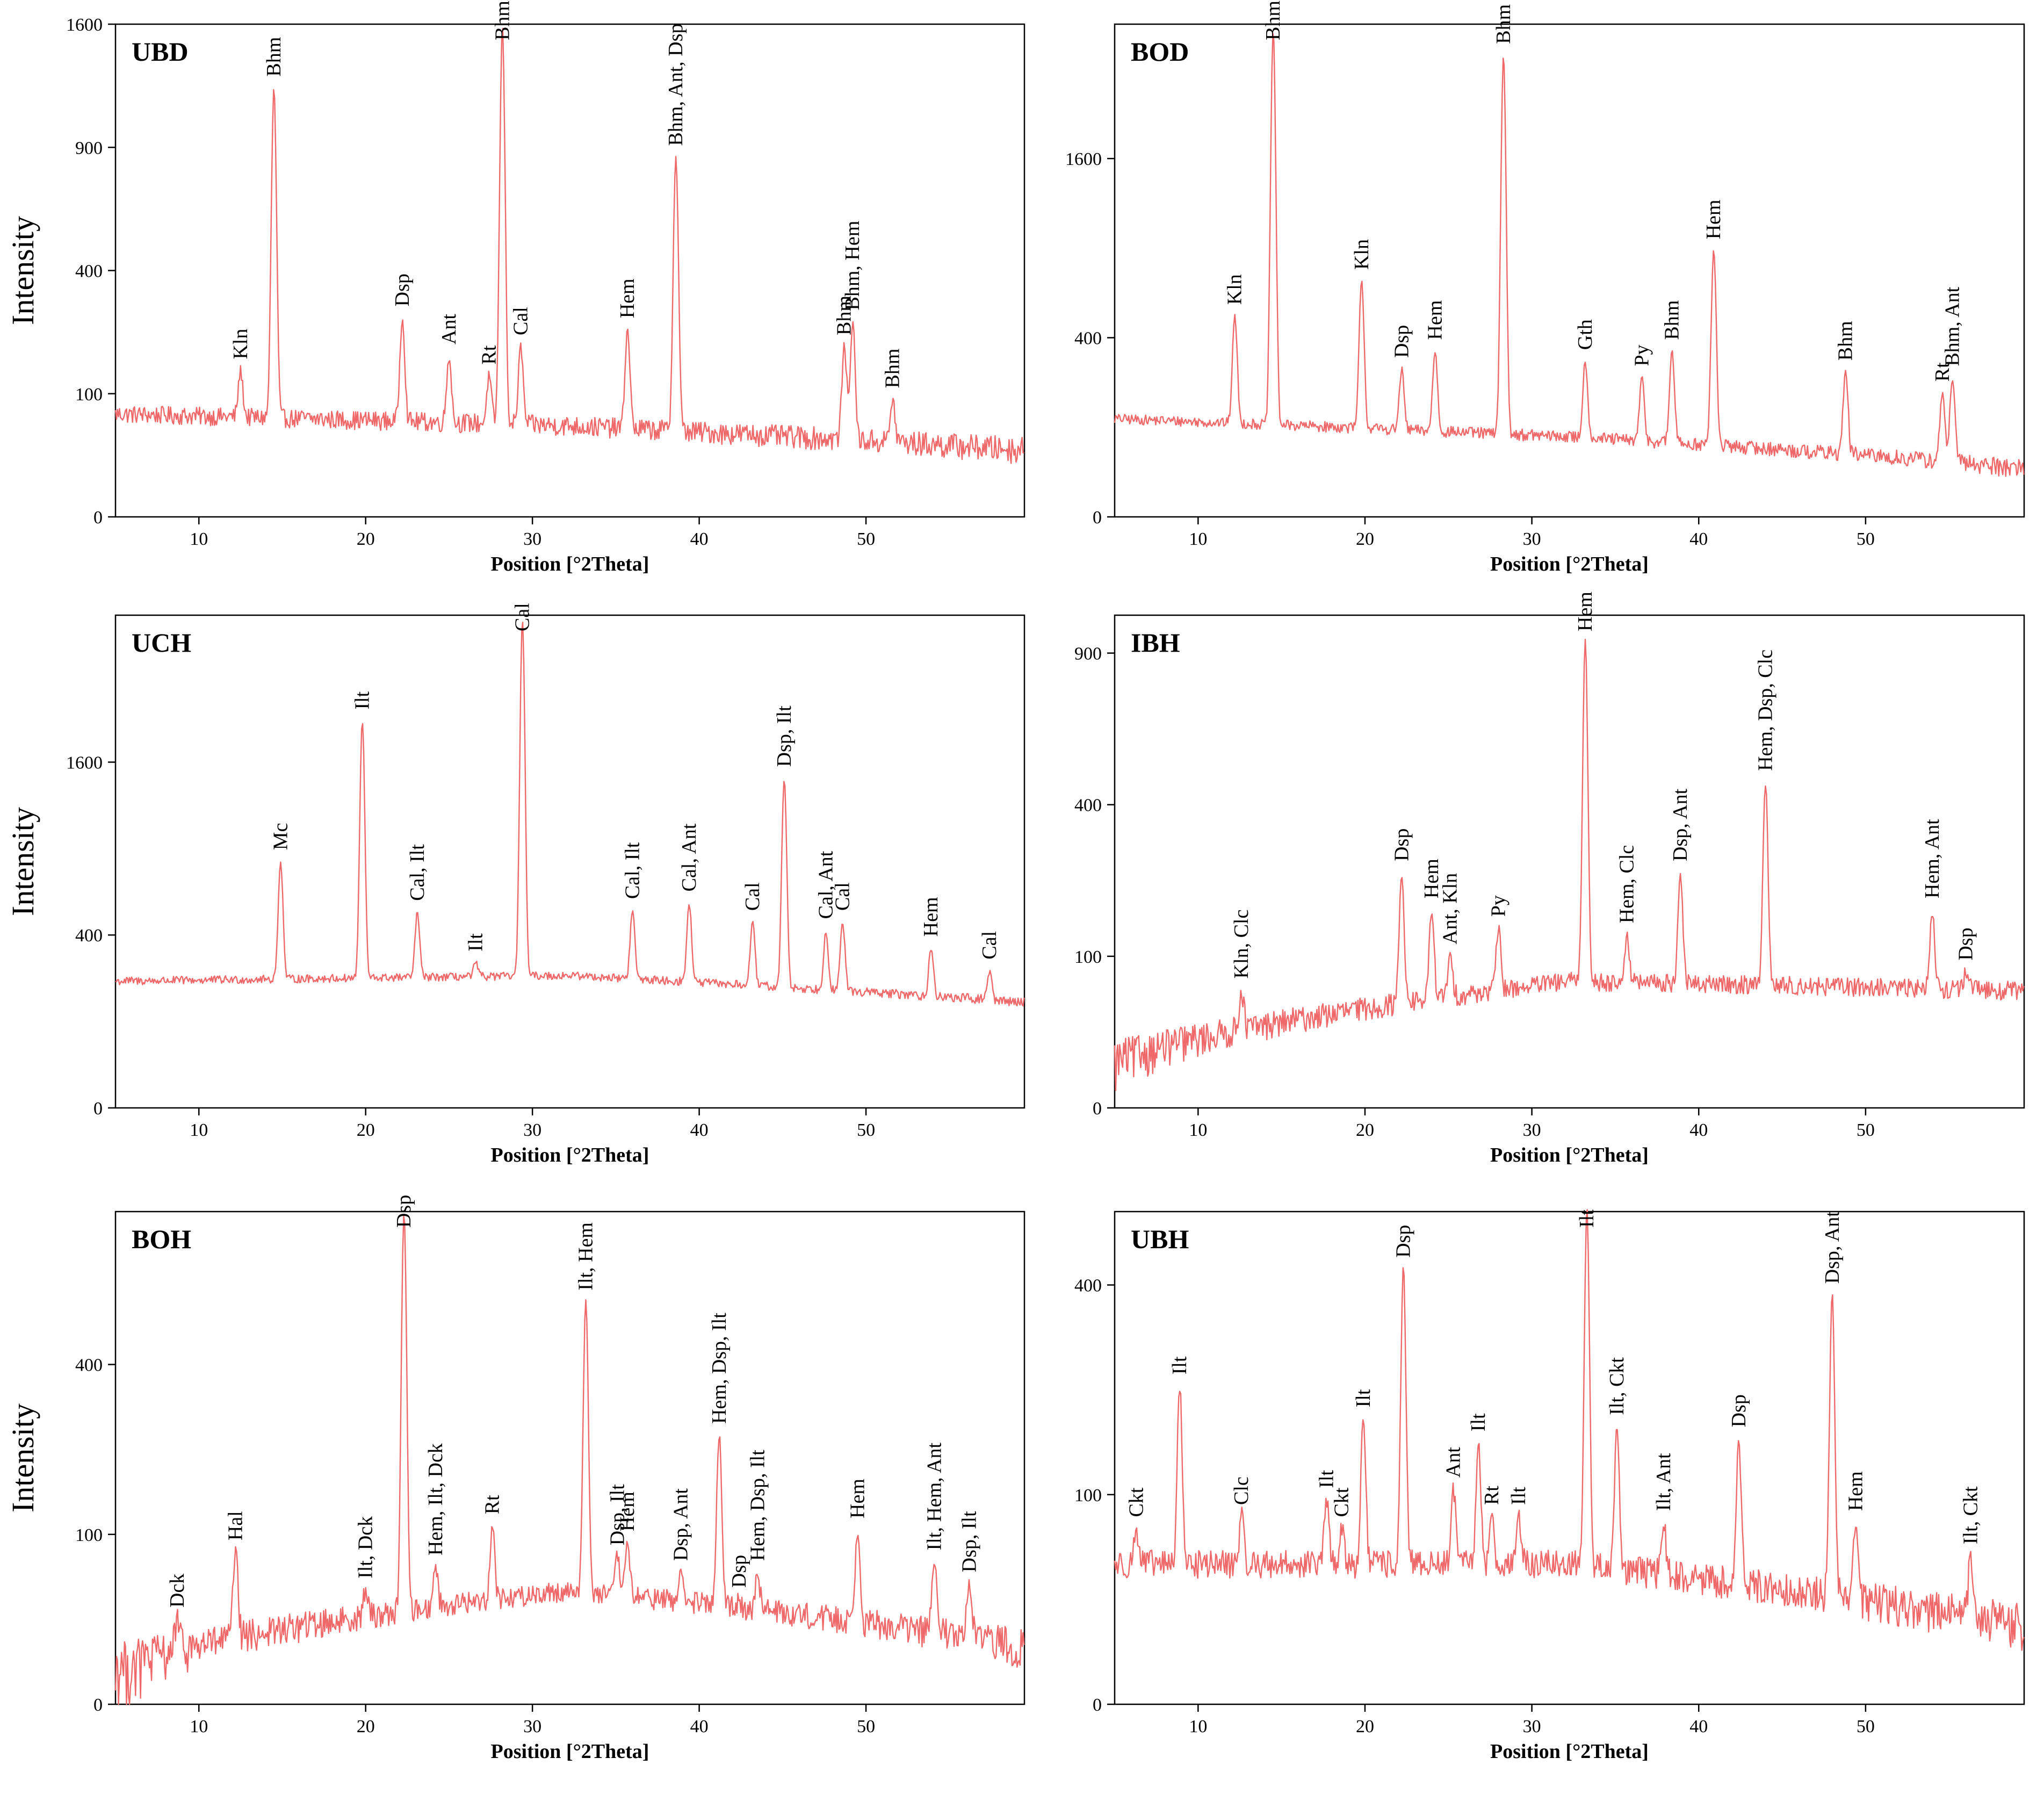 The width and height of the screenshot is (2044, 1801). I want to click on peak-label: Hem, Dsp, Ilt, so click(719, 1368).